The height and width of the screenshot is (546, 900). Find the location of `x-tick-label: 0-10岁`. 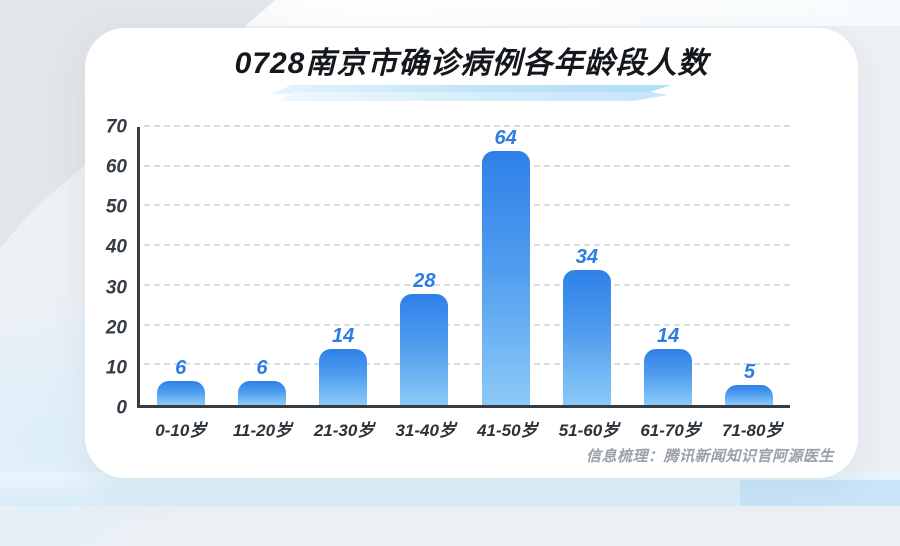

x-tick-label: 0-10岁 is located at coordinates (181, 430).